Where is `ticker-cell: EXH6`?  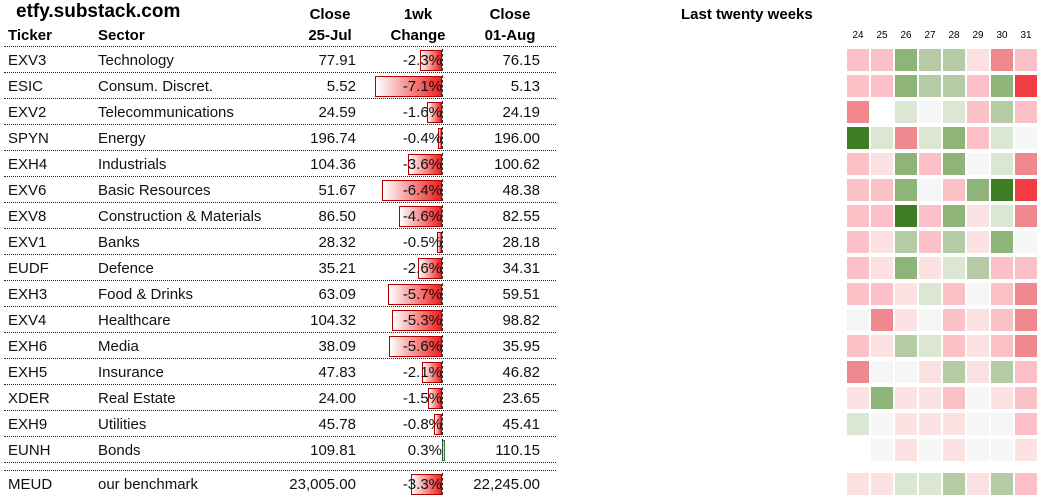
ticker-cell: EXH6 is located at coordinates (28, 346).